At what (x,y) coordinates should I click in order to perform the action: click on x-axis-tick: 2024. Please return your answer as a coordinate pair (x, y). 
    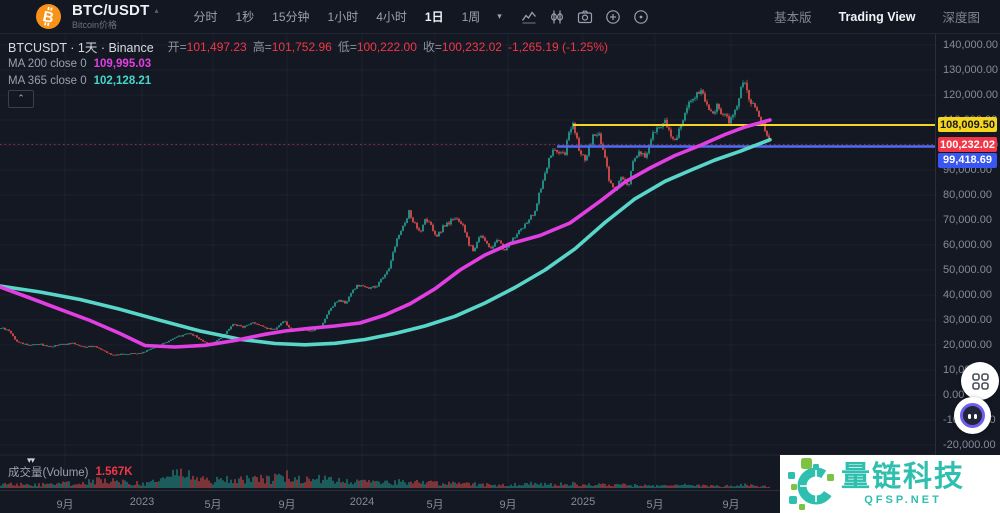
    Looking at the image, I should click on (362, 502).